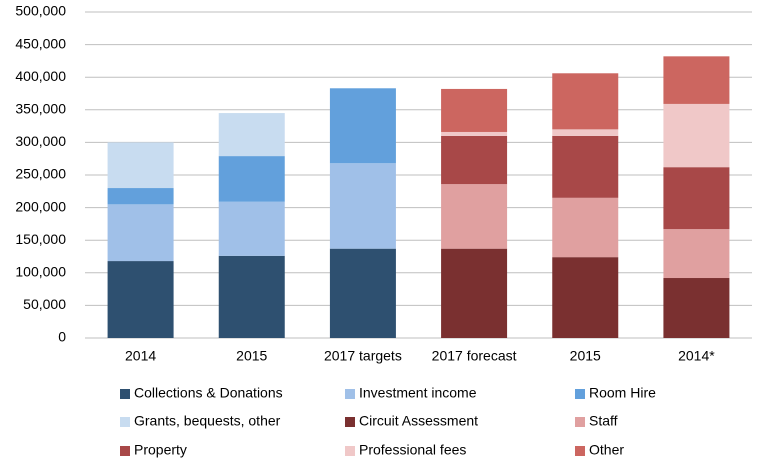 The width and height of the screenshot is (761, 462). I want to click on legend-label: Other, so click(606, 450).